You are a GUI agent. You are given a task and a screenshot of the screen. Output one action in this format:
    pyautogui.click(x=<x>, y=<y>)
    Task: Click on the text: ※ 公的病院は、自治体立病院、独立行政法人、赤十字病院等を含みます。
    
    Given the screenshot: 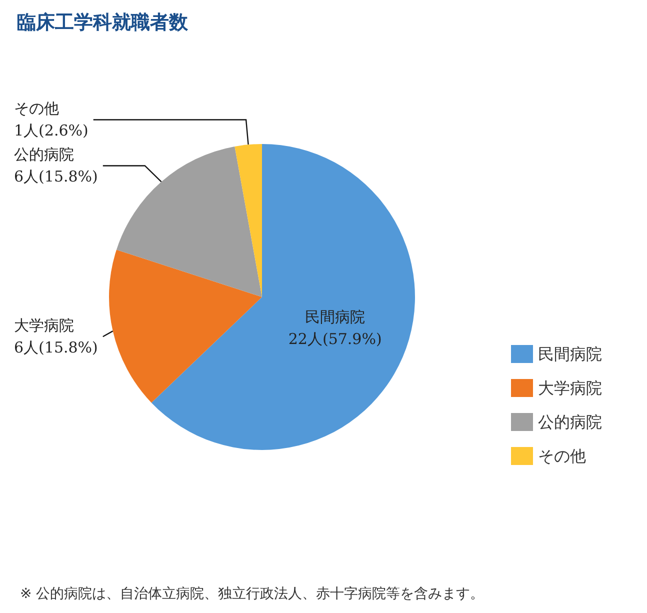 What is the action you would take?
    pyautogui.click(x=252, y=594)
    